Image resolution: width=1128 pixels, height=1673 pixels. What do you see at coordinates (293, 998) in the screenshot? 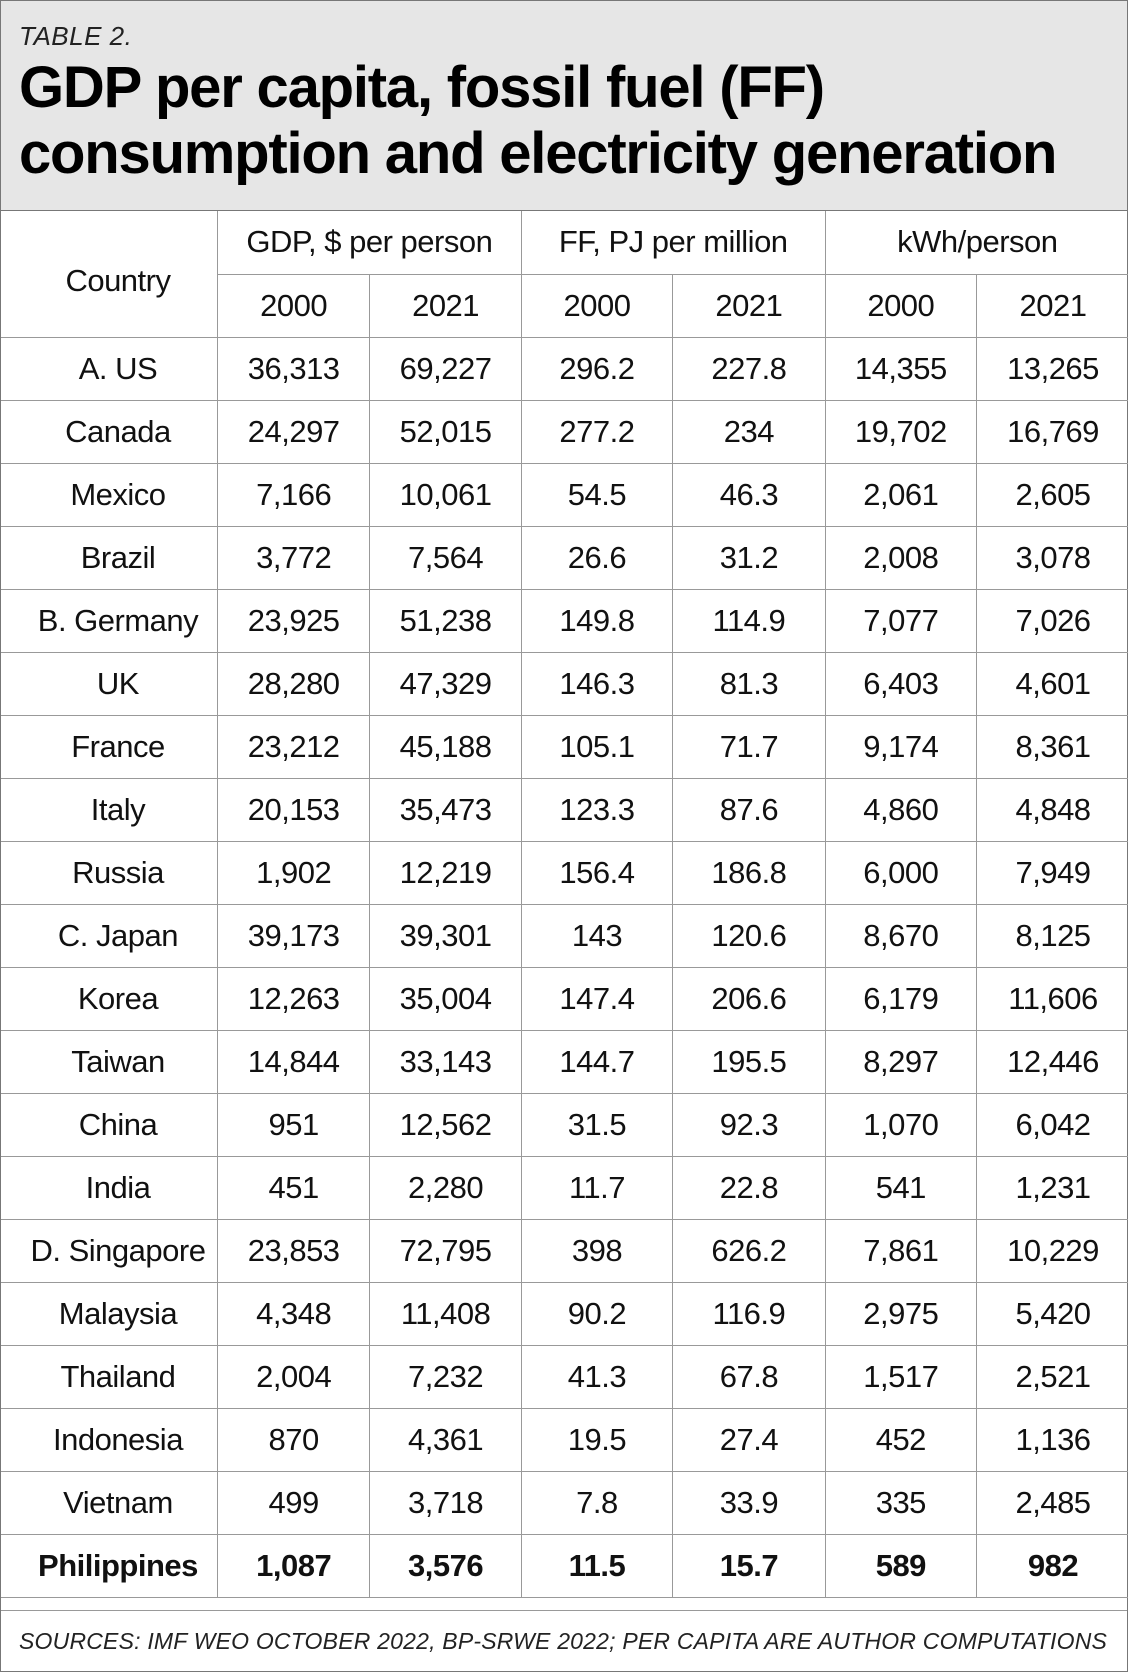
I see `value-cell: 12,263` at bounding box center [293, 998].